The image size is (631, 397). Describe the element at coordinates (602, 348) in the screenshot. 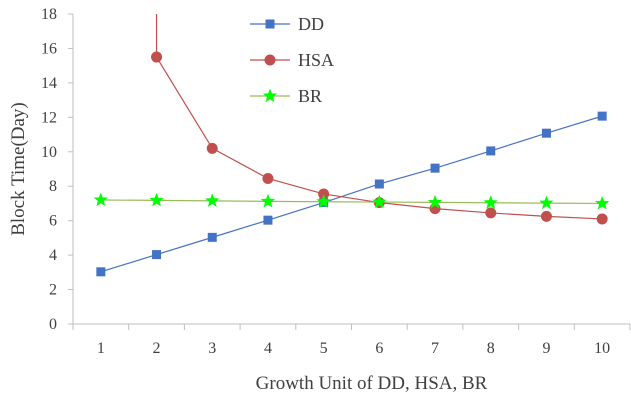

I see `x-tick-label: 10` at that location.